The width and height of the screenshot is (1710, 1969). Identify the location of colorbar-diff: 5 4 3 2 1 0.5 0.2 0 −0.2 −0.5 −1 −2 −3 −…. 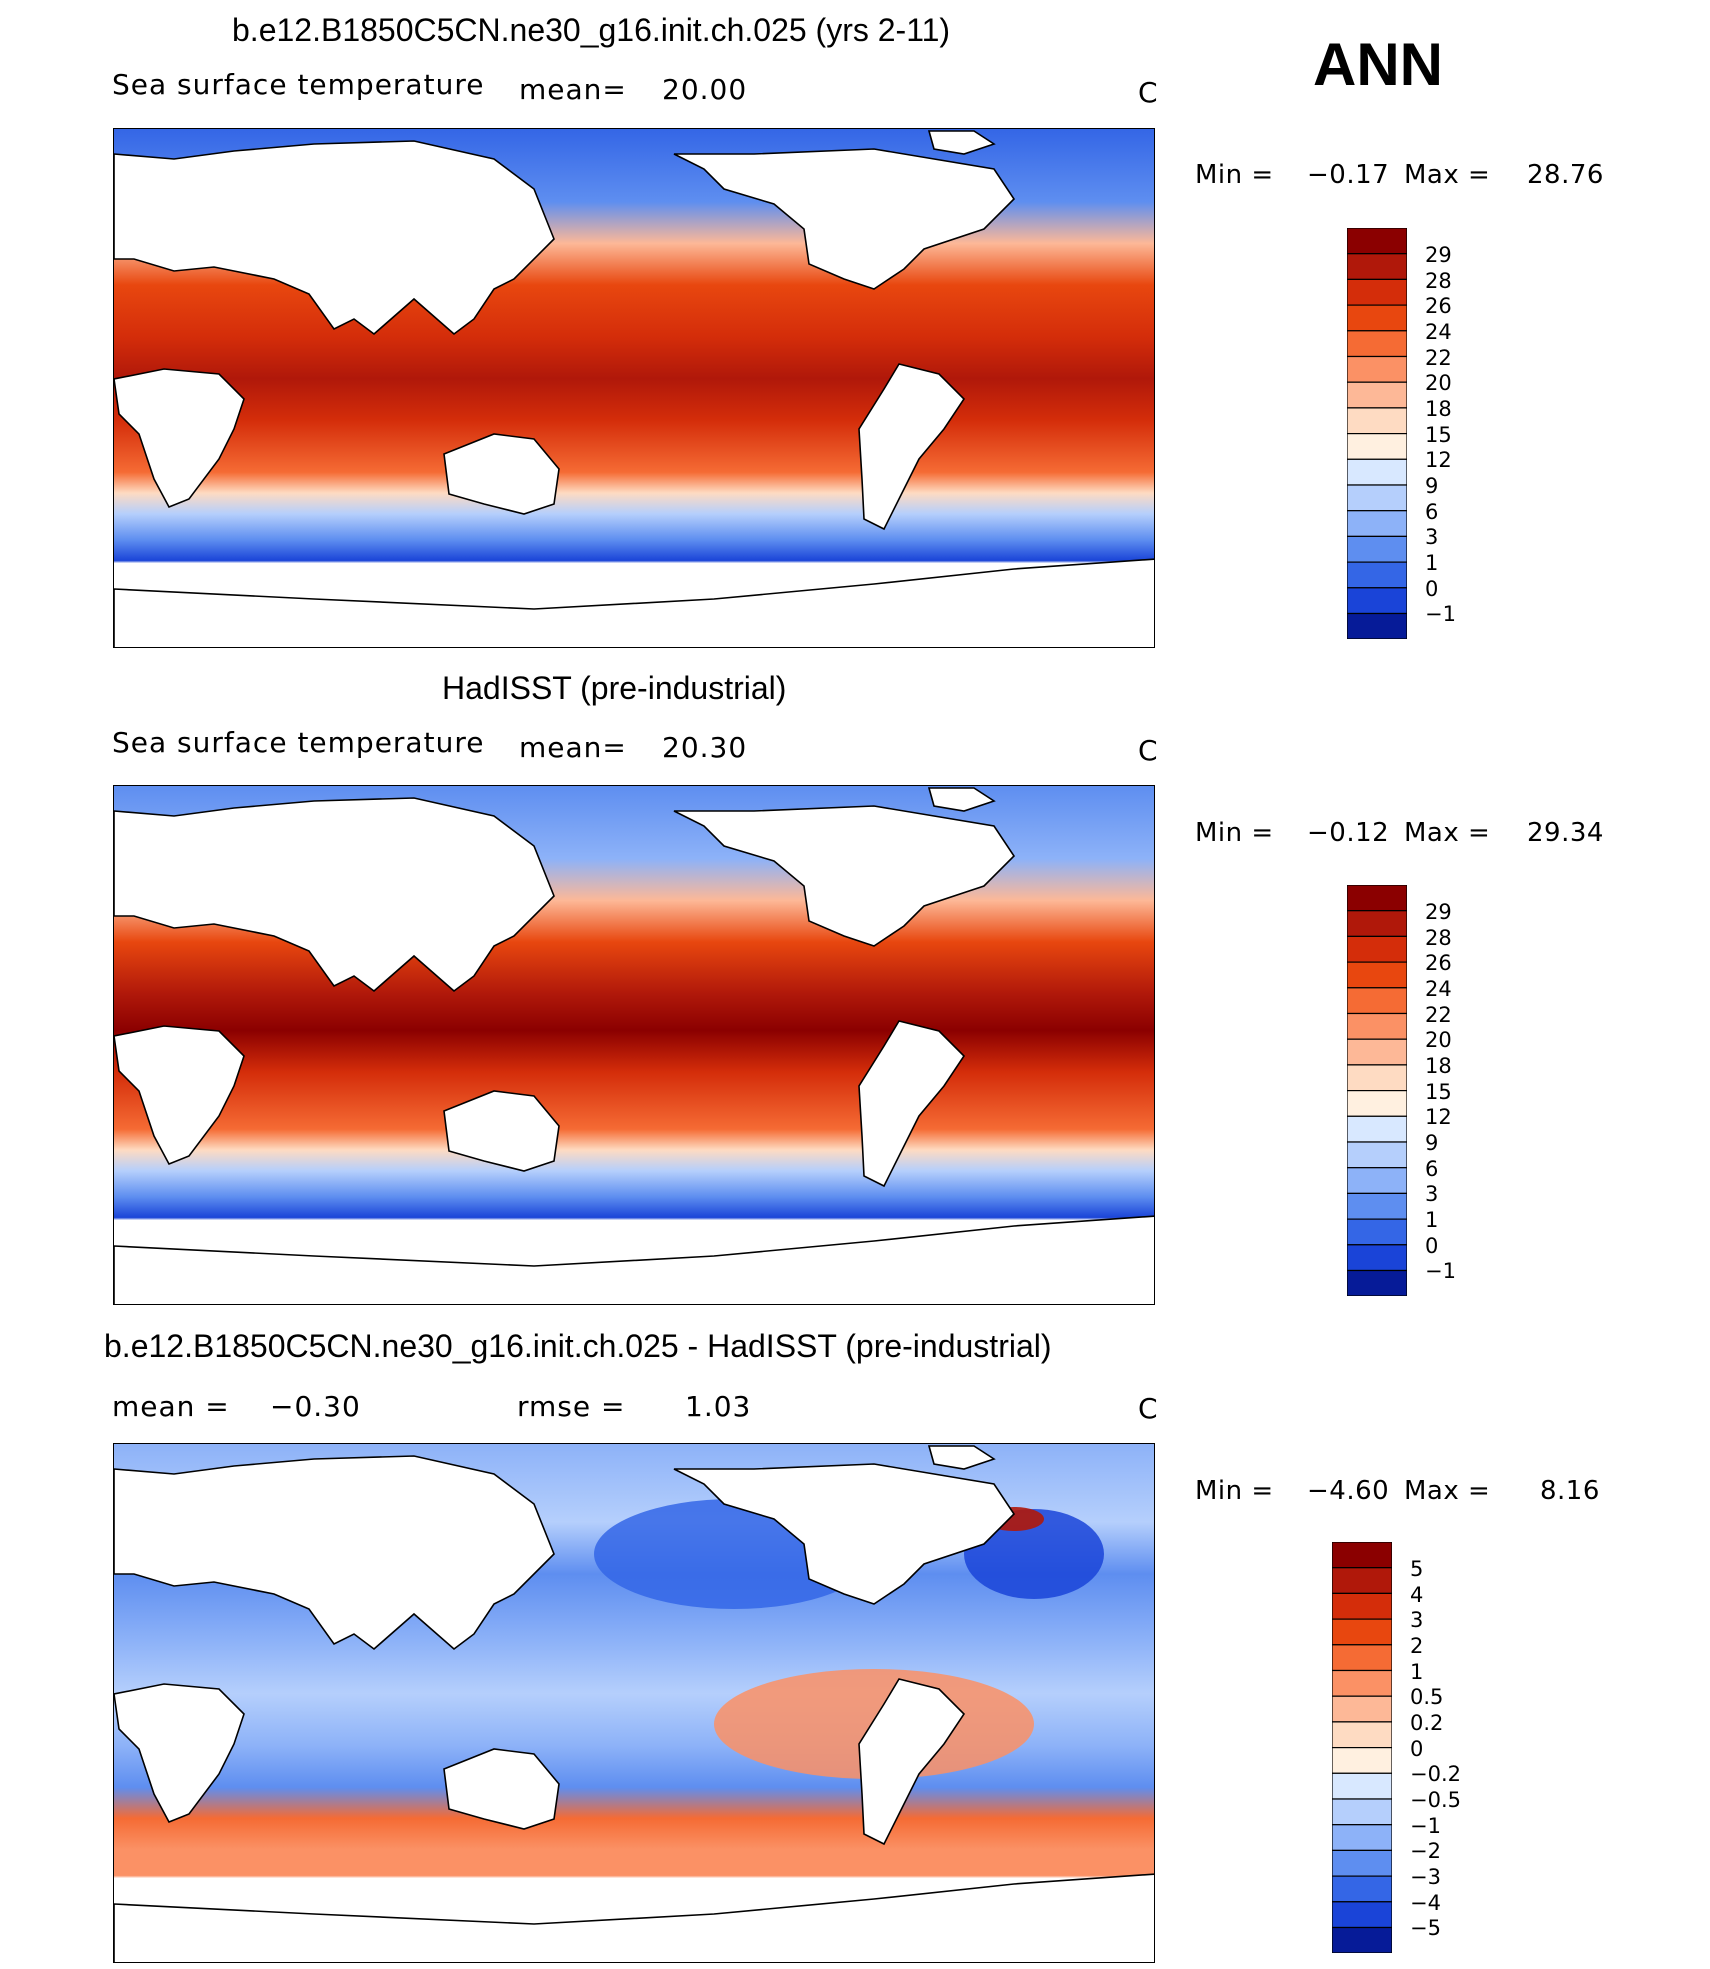
(1396, 1749).